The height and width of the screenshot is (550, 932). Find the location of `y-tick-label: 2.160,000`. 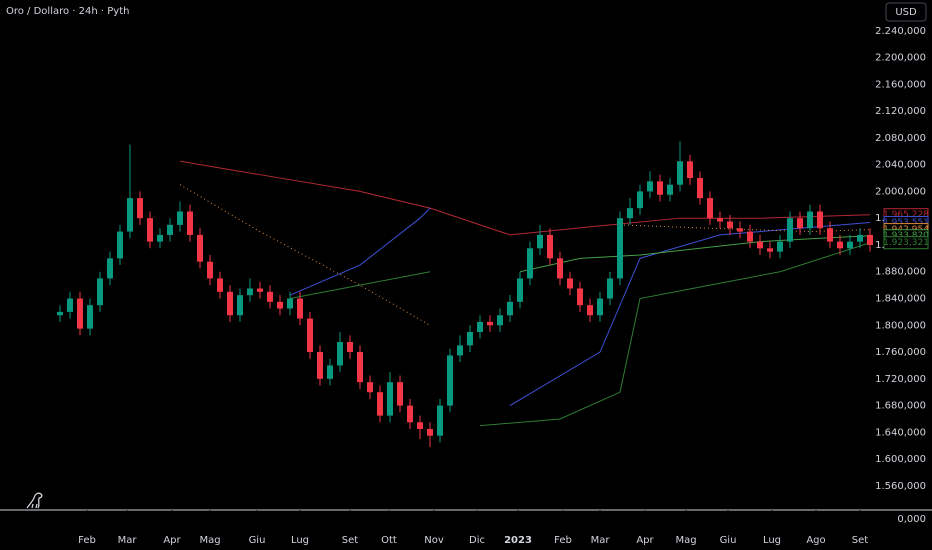

y-tick-label: 2.160,000 is located at coordinates (900, 84).